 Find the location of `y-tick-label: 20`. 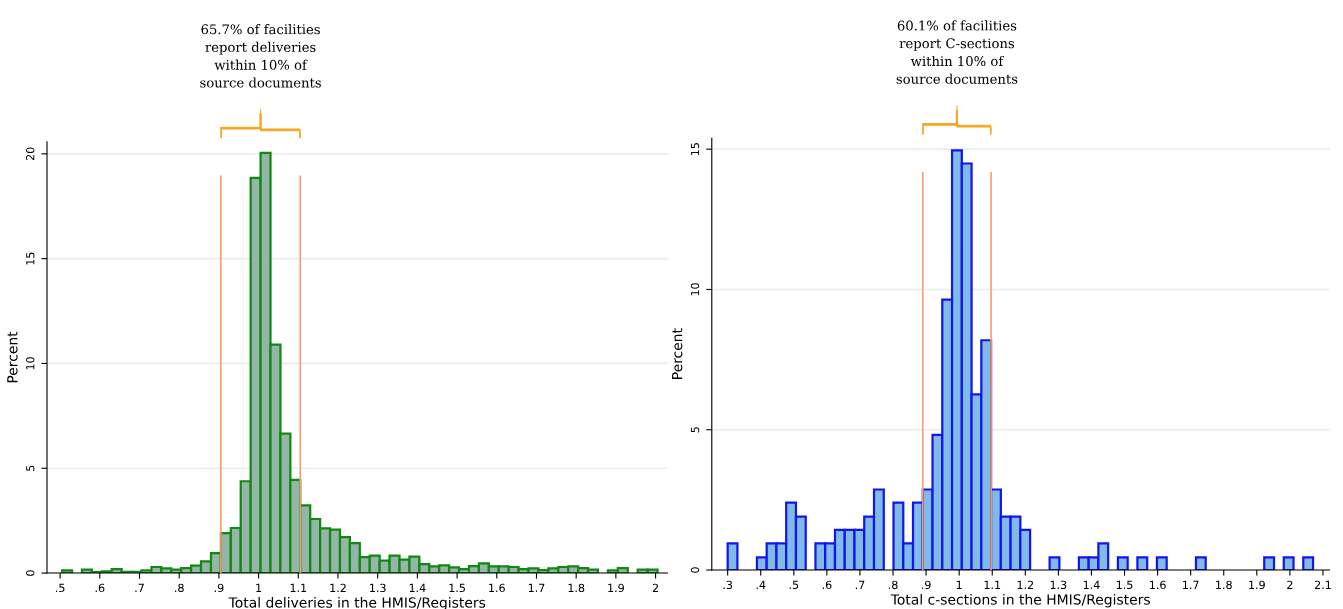

y-tick-label: 20 is located at coordinates (30, 154).